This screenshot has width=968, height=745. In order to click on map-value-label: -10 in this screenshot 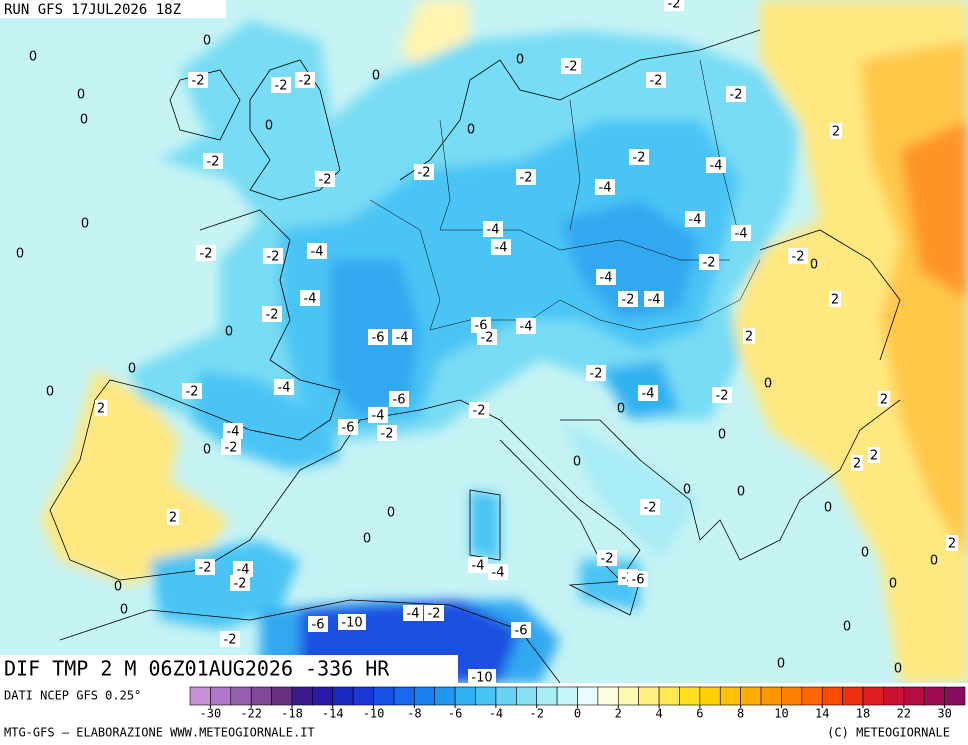, I will do `click(351, 623)`.